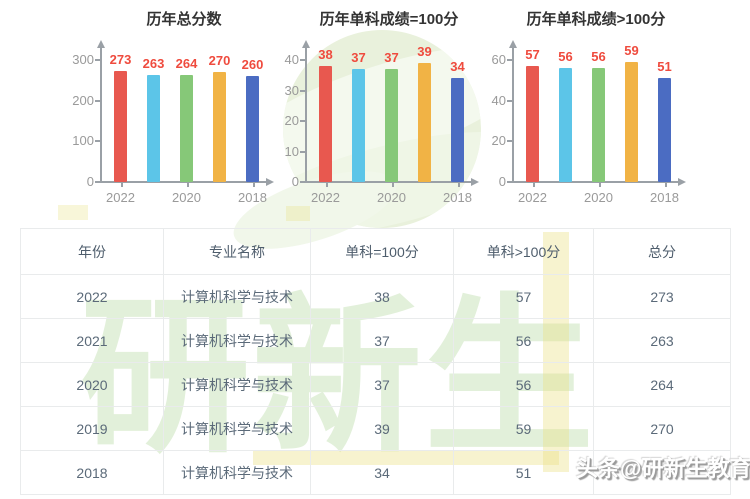  I want to click on chart-plot: 0 10 20 30 40 38 2022 37 37 2020 39 34 2018, so click(382, 122).